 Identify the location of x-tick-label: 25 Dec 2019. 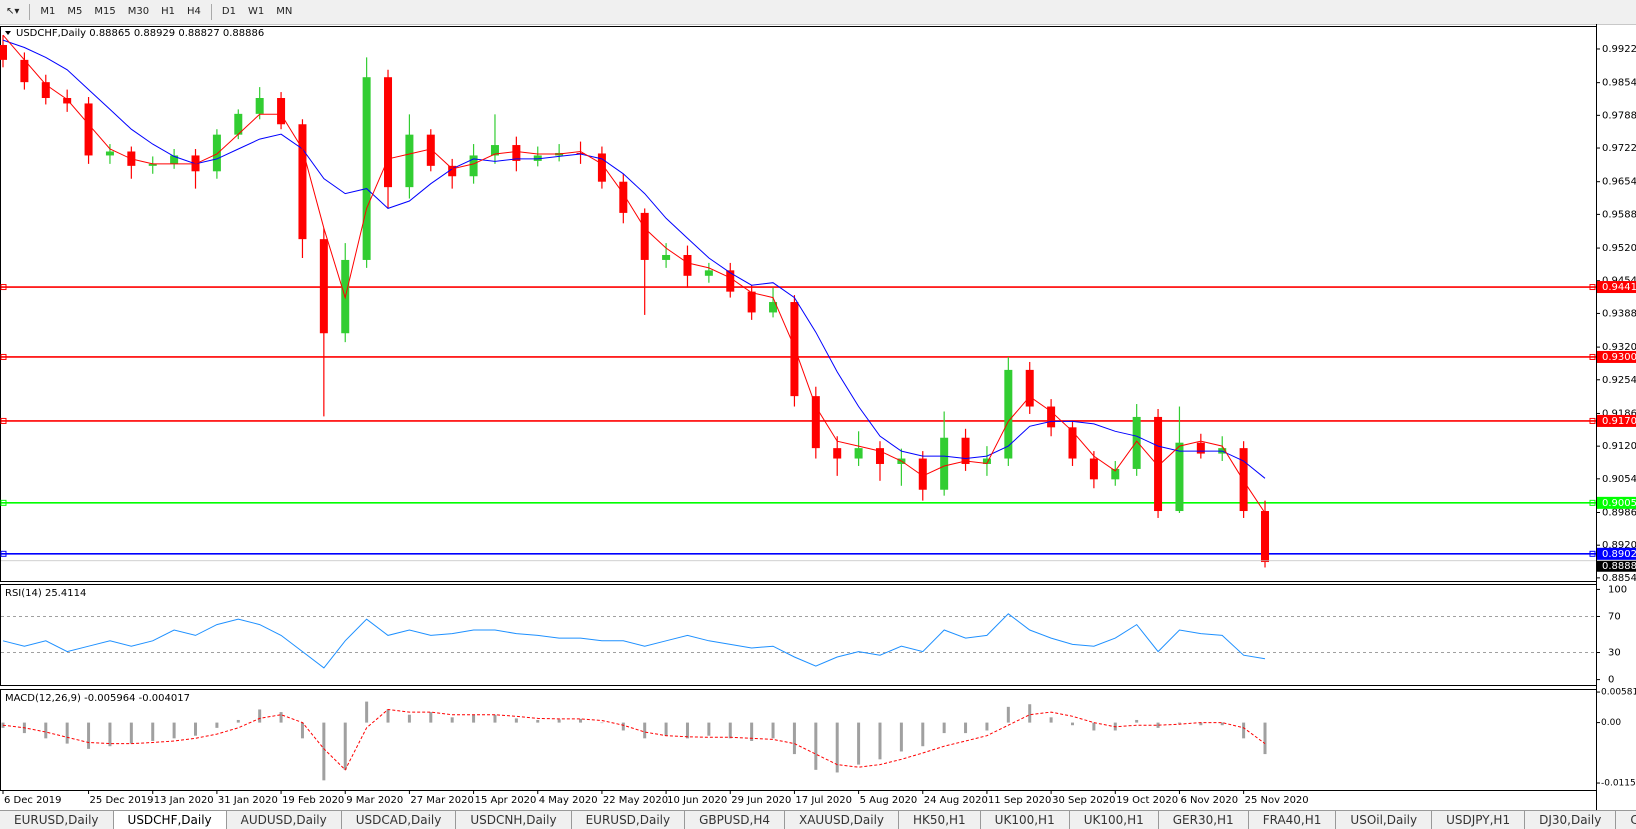
(122, 800).